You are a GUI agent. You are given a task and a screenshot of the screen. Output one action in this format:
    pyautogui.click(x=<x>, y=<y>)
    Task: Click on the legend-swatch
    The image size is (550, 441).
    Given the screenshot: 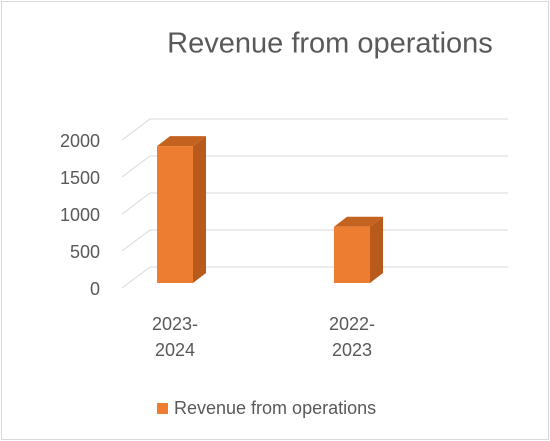 What is the action you would take?
    pyautogui.click(x=162, y=408)
    